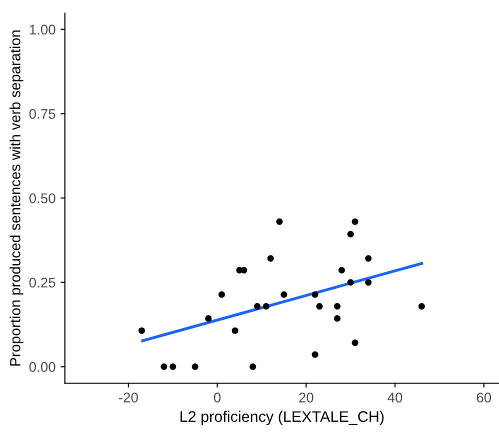 Image resolution: width=499 pixels, height=438 pixels. I want to click on y-tick-label: 0.00, so click(42, 367).